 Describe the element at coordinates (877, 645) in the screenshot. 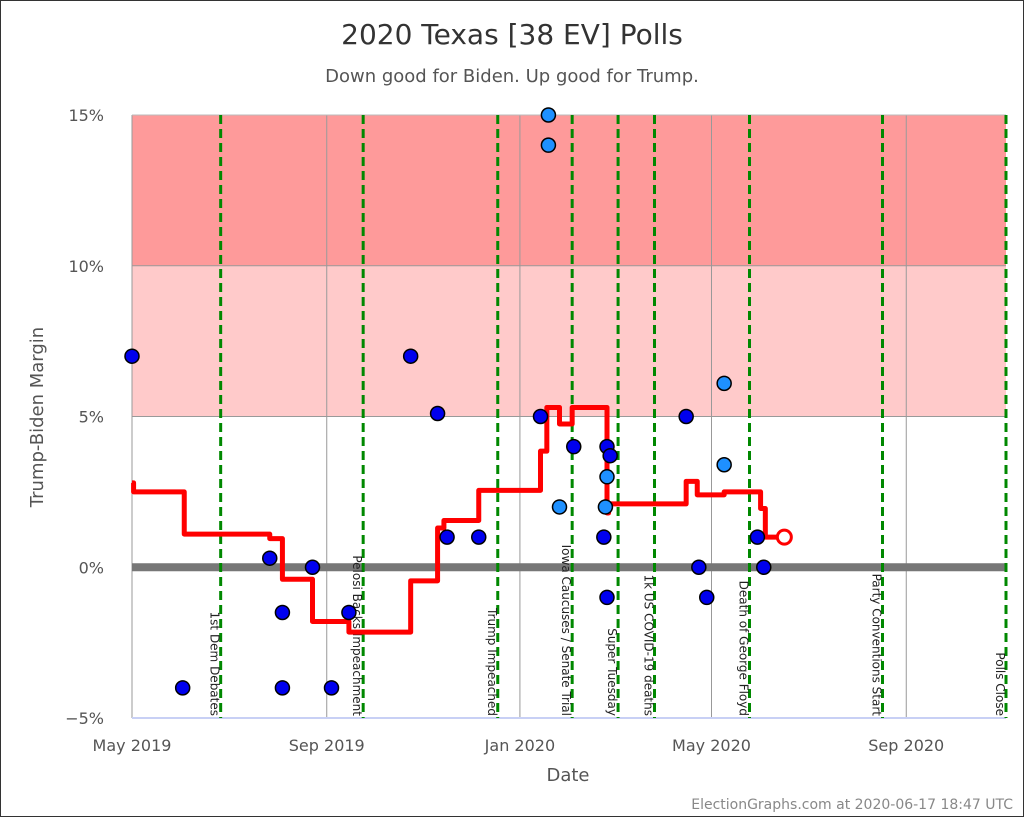

I see `event-label: Party Conventions Start` at that location.